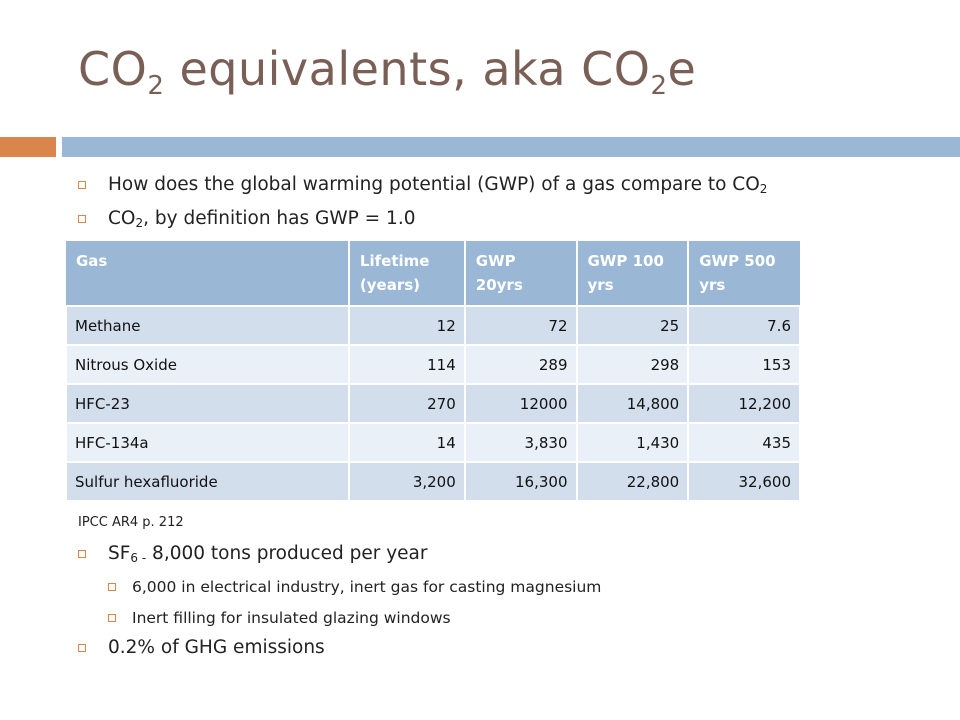  What do you see at coordinates (744, 442) in the screenshot?
I see `cell-gwp-500: 435` at bounding box center [744, 442].